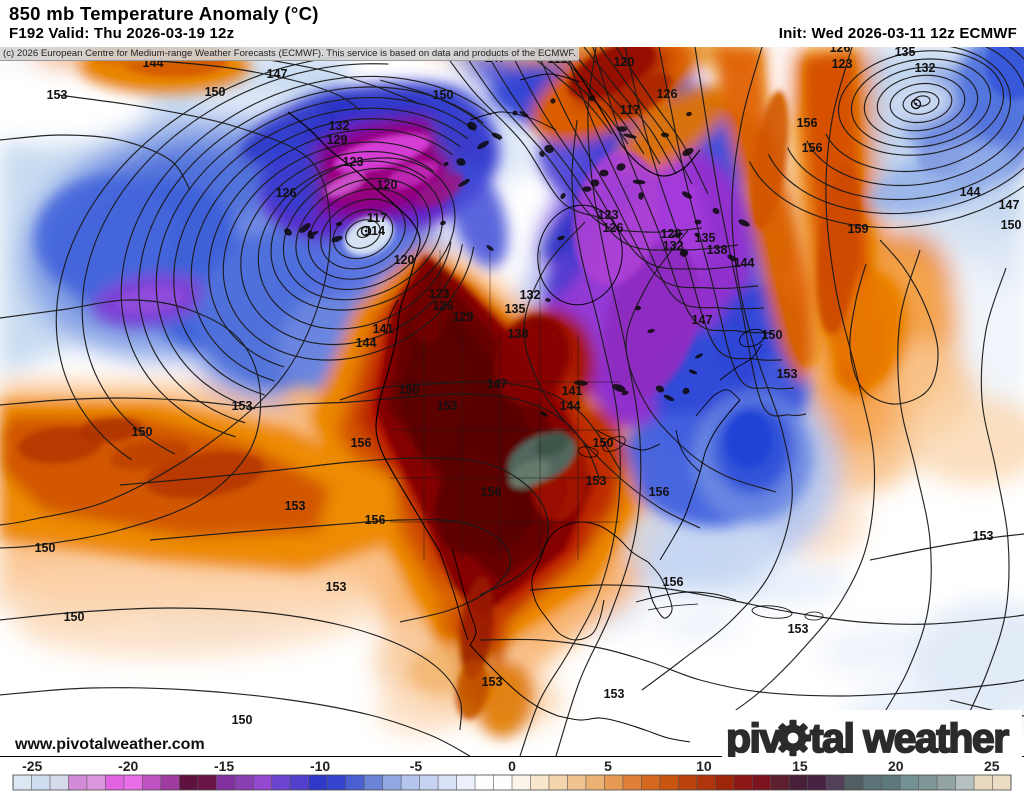 Image resolution: width=1024 pixels, height=791 pixels. Describe the element at coordinates (512, 766) in the screenshot. I see `svg-text: 0` at that location.